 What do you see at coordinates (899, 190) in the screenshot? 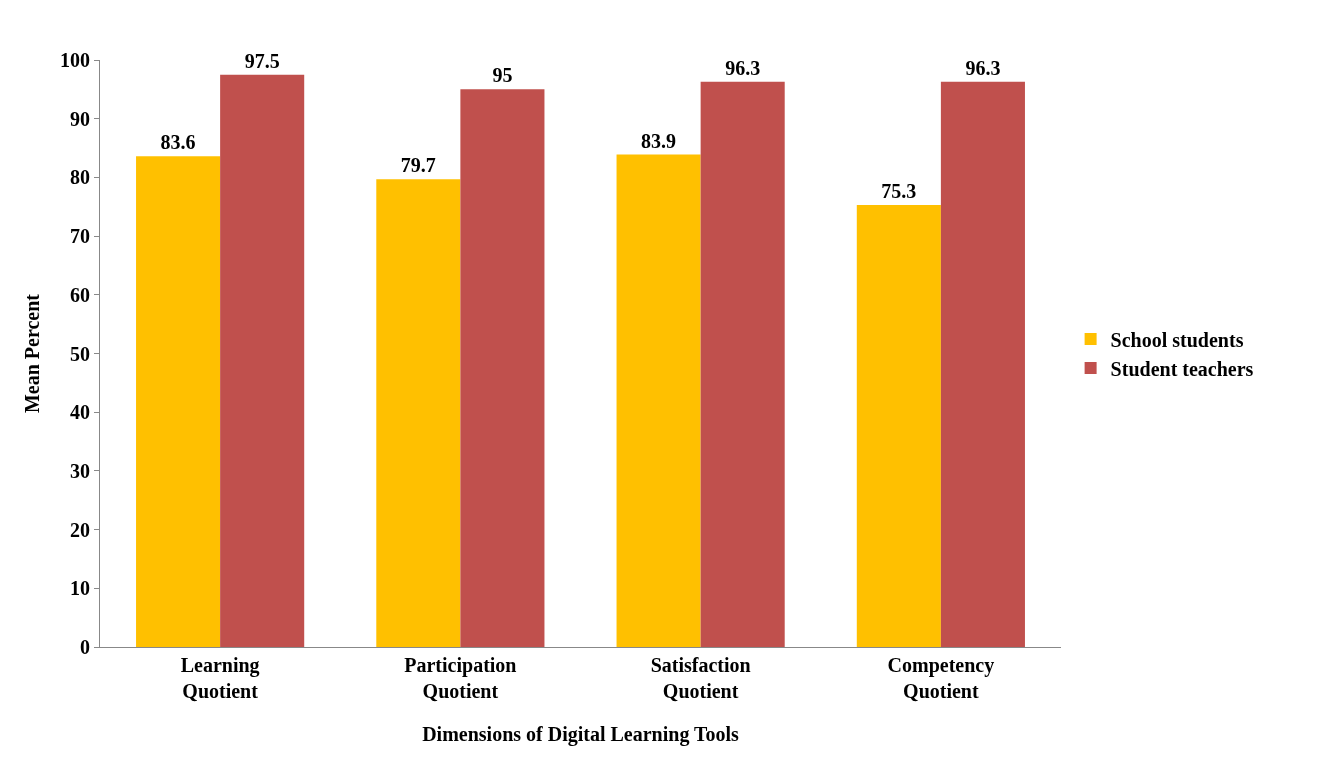
I see `data-label: 75.3` at bounding box center [899, 190].